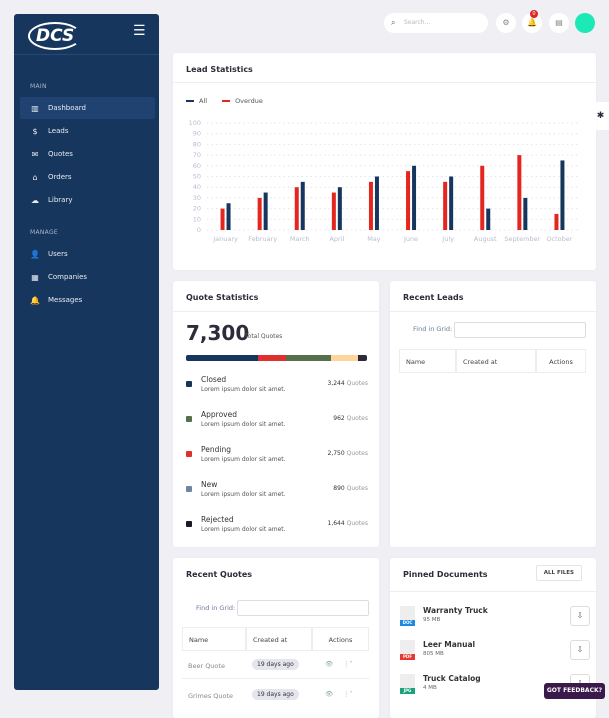 Image resolution: width=609 pixels, height=718 pixels. What do you see at coordinates (199, 230) in the screenshot?
I see `y-tick-label: 0` at bounding box center [199, 230].